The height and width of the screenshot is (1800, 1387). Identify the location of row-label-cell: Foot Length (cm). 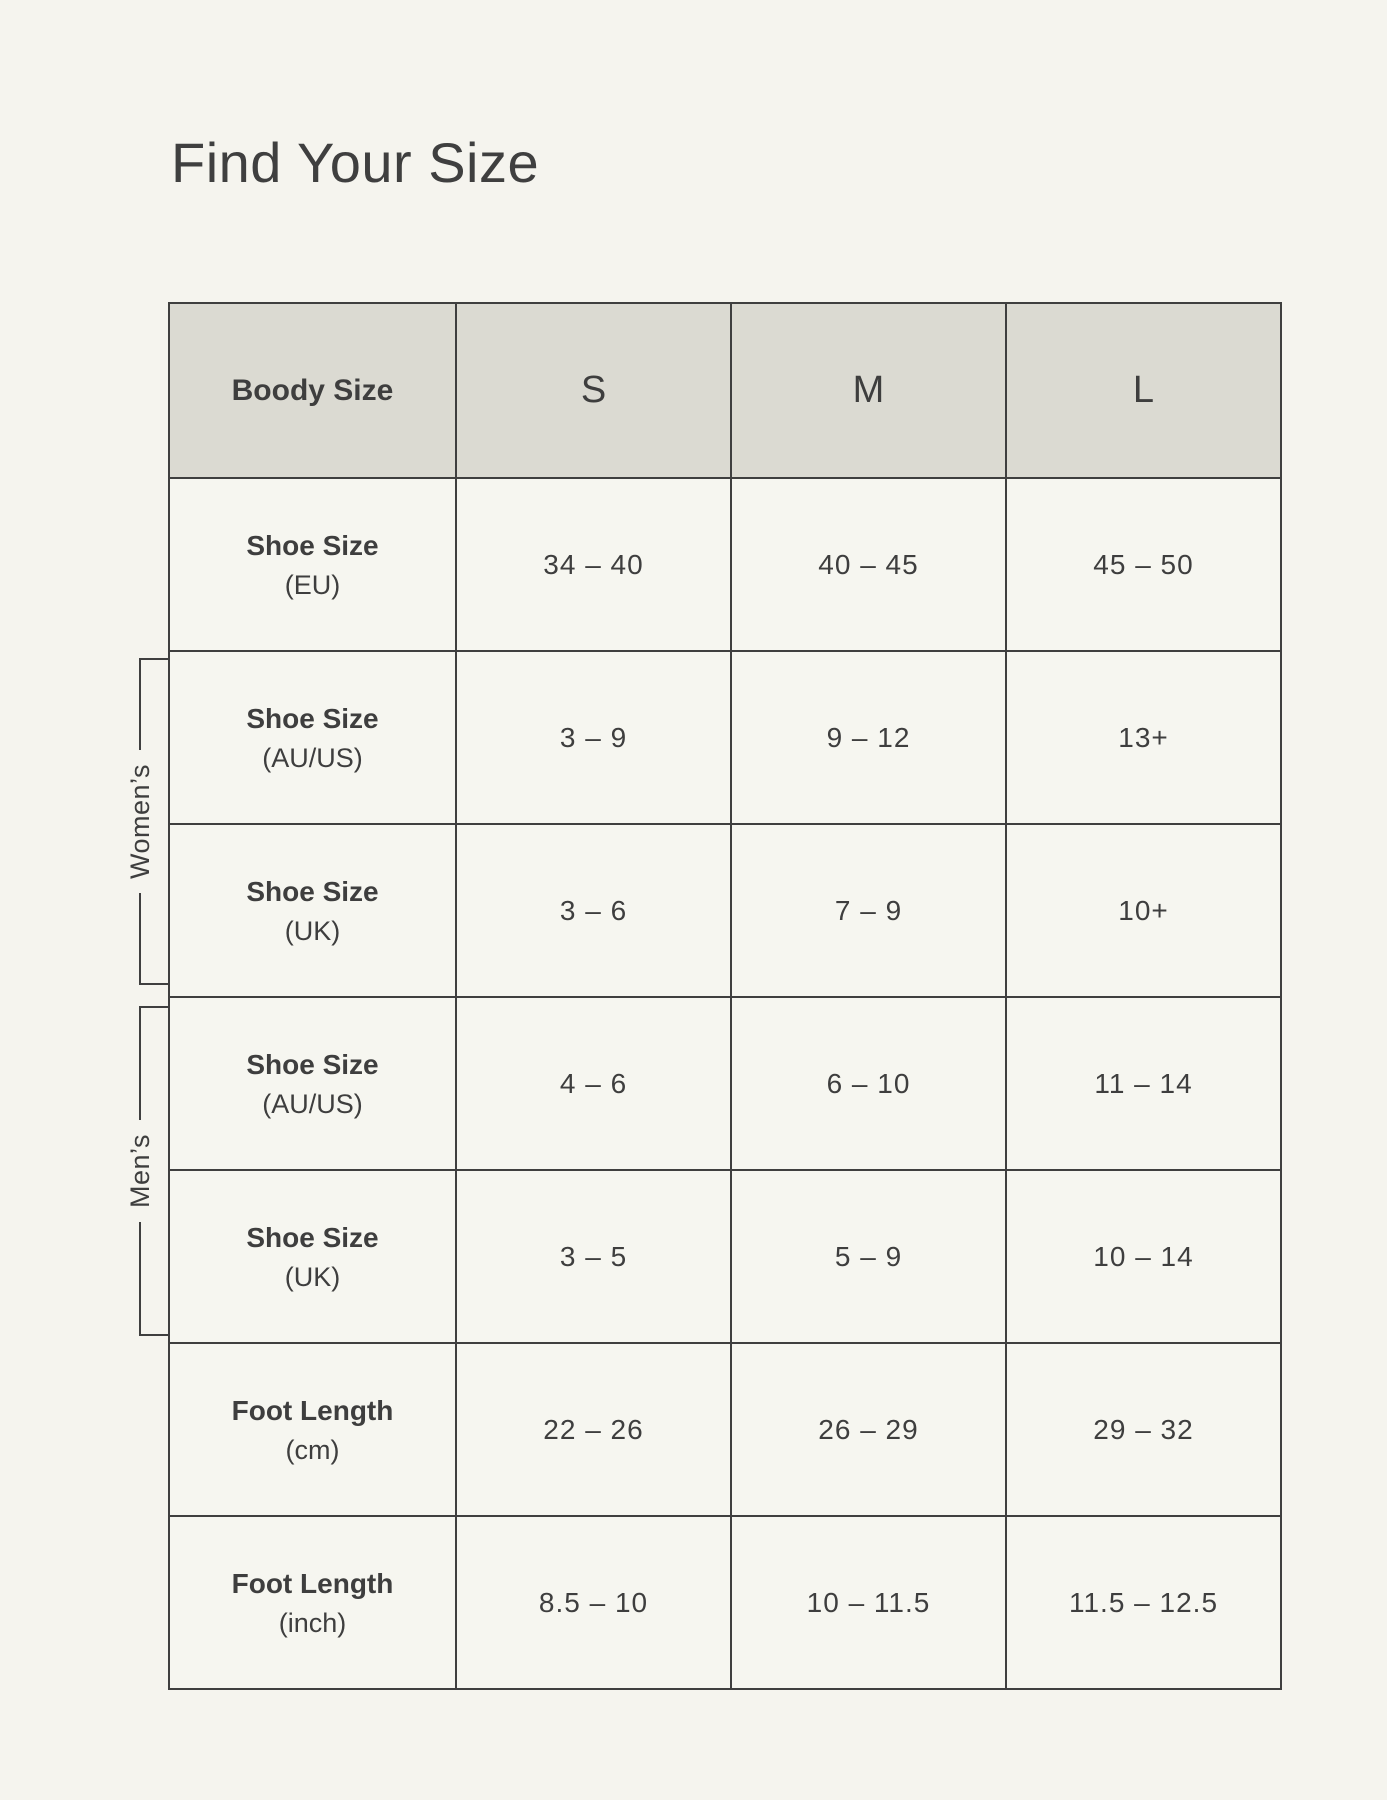
(312, 1429).